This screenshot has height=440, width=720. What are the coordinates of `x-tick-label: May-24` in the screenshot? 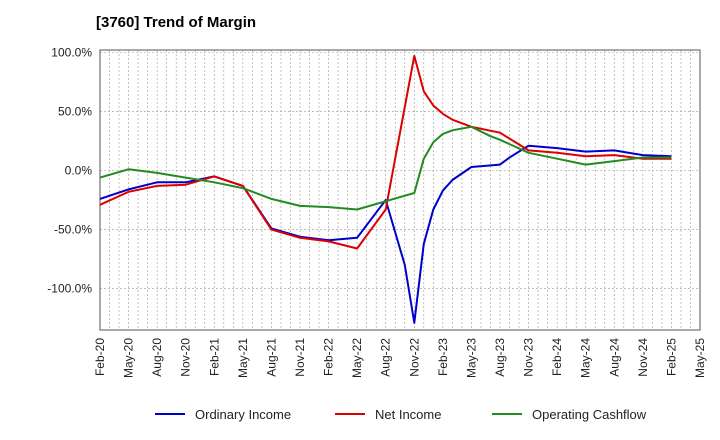 It's located at (586, 358).